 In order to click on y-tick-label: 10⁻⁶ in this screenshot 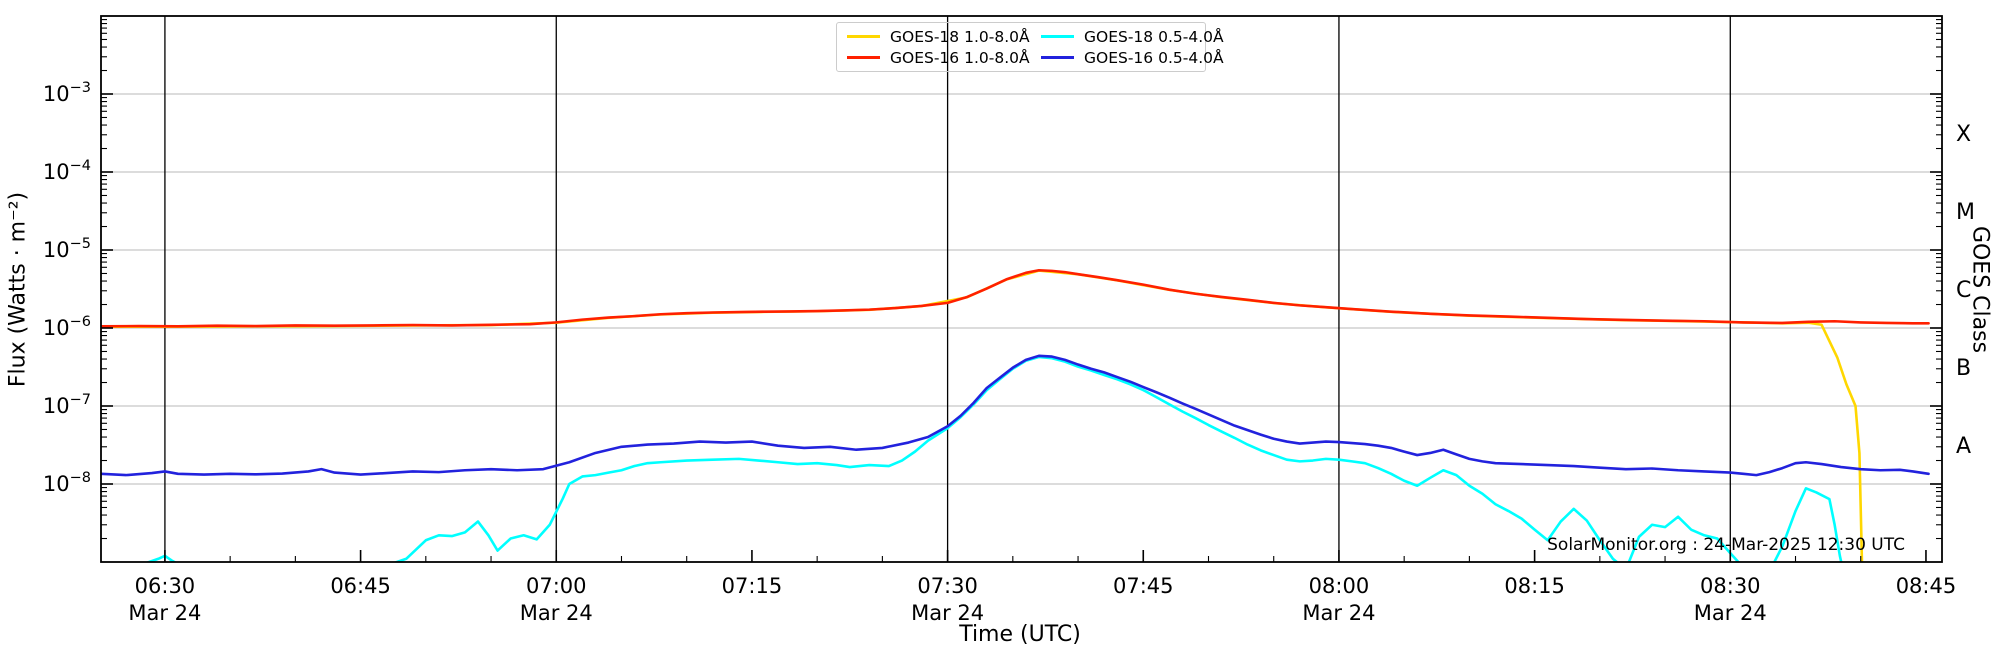, I will do `click(67, 327)`.